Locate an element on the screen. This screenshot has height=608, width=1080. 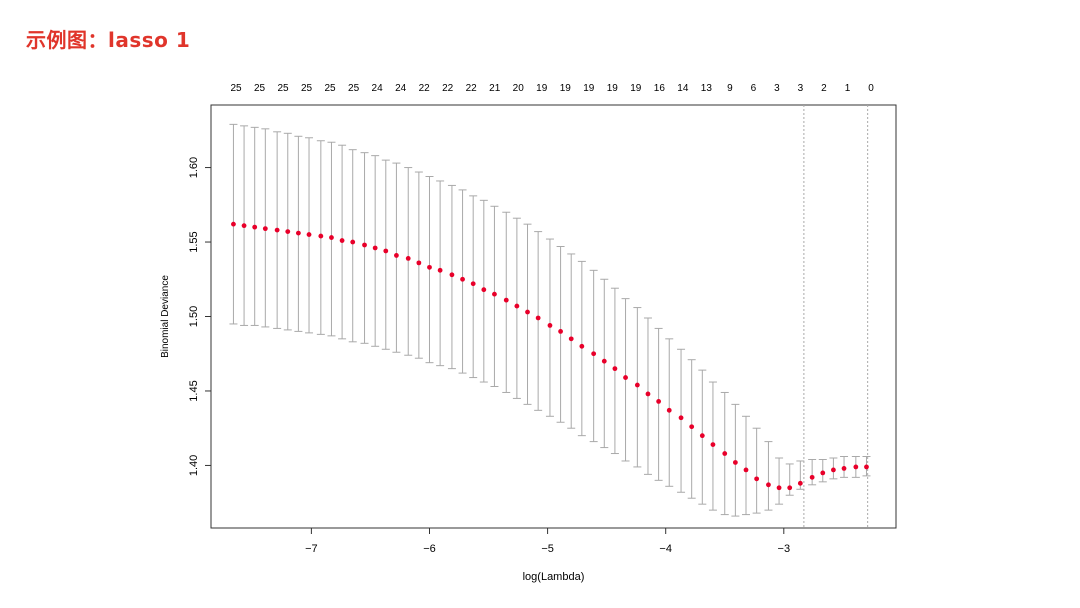
top-axis-label-25: 2 is located at coordinates (824, 88).